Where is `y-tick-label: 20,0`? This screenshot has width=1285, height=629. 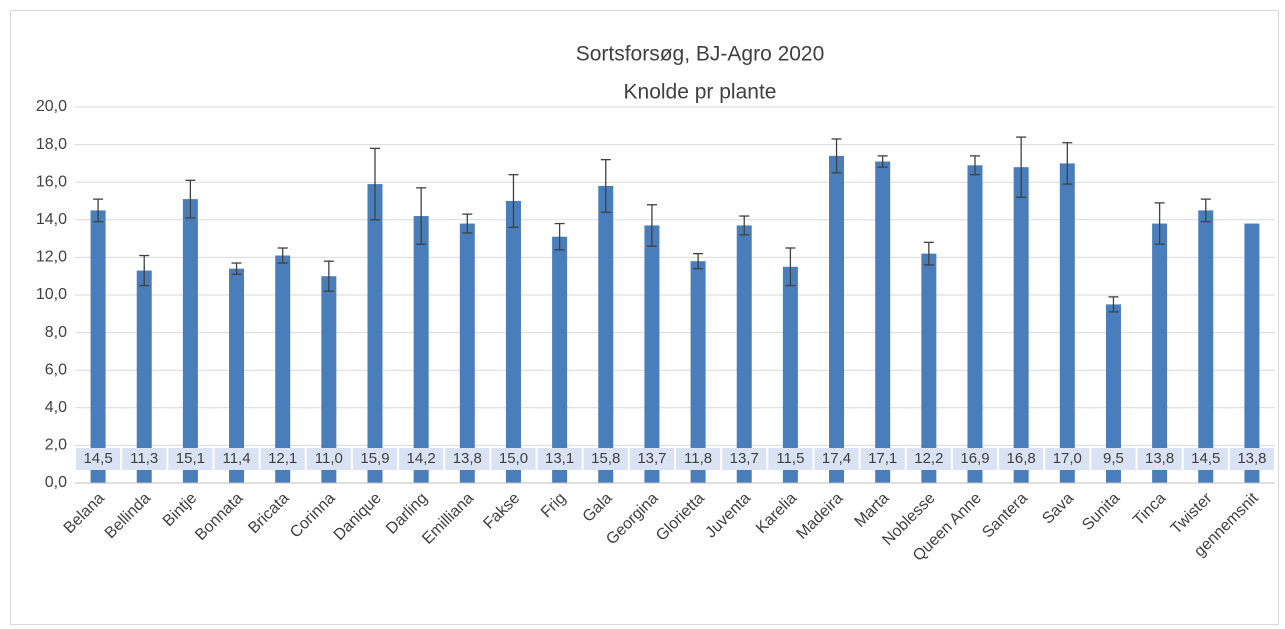 y-tick-label: 20,0 is located at coordinates (51, 106).